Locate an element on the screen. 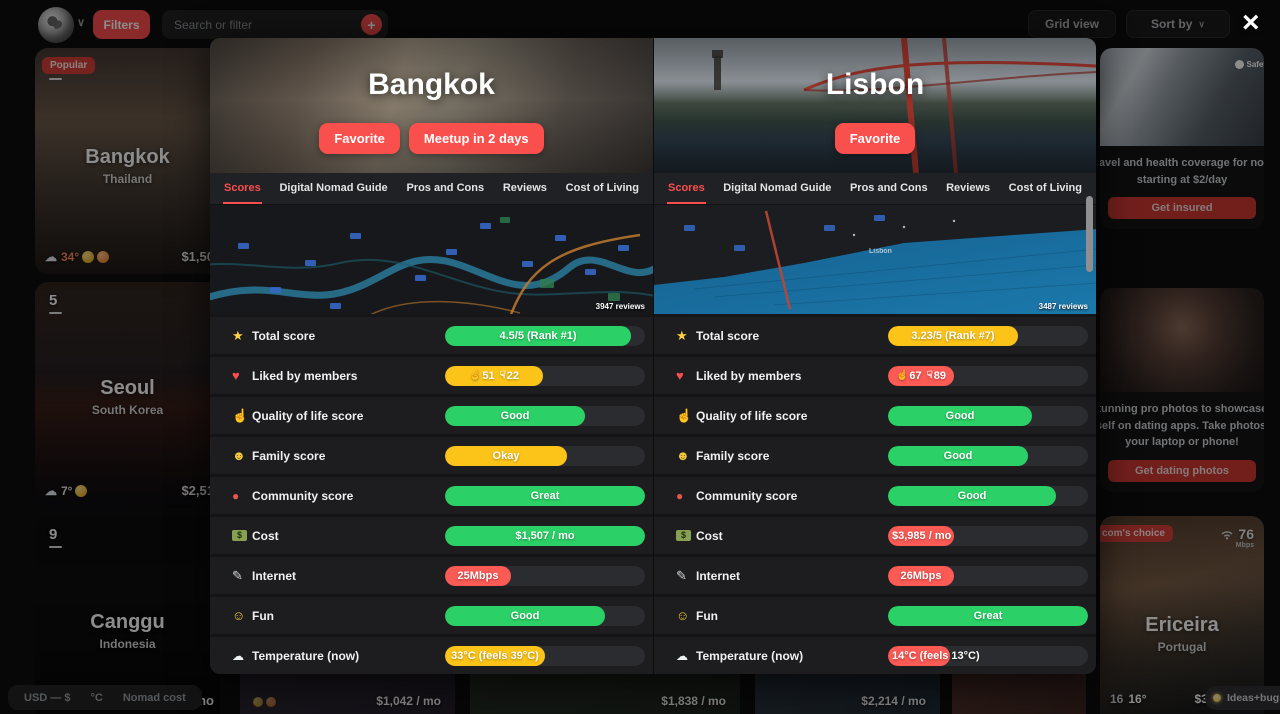 The image size is (1280, 714). ad-image is located at coordinates (1182, 340).